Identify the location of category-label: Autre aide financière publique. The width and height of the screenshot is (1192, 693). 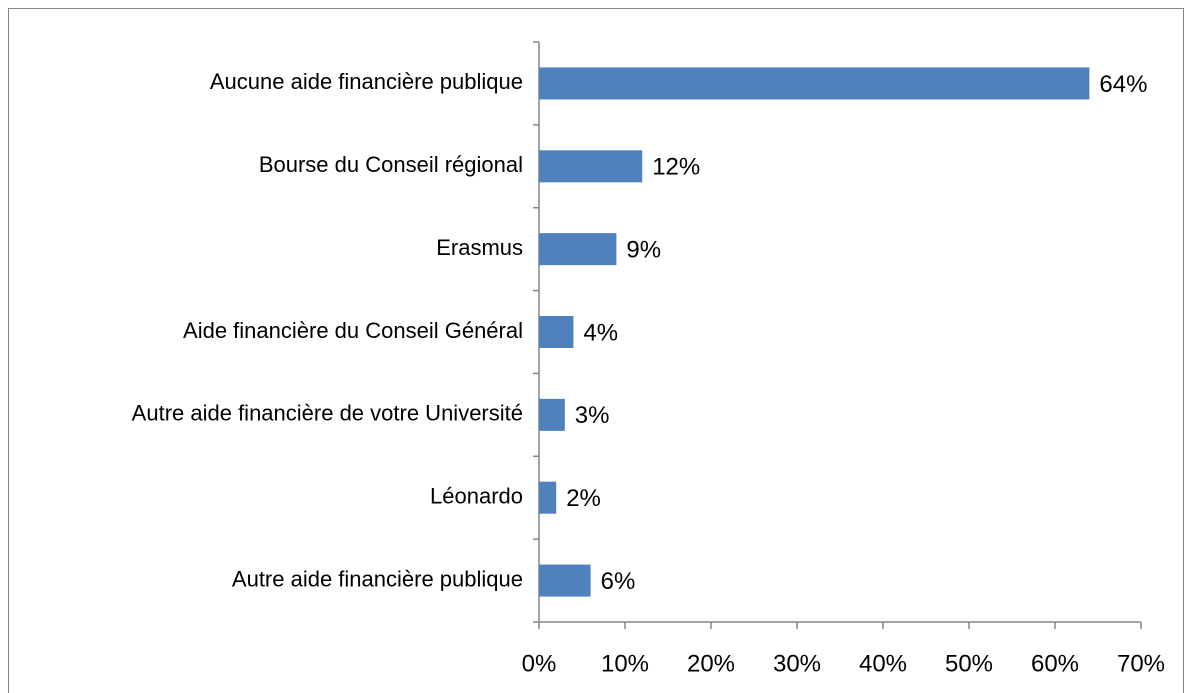
(377, 578).